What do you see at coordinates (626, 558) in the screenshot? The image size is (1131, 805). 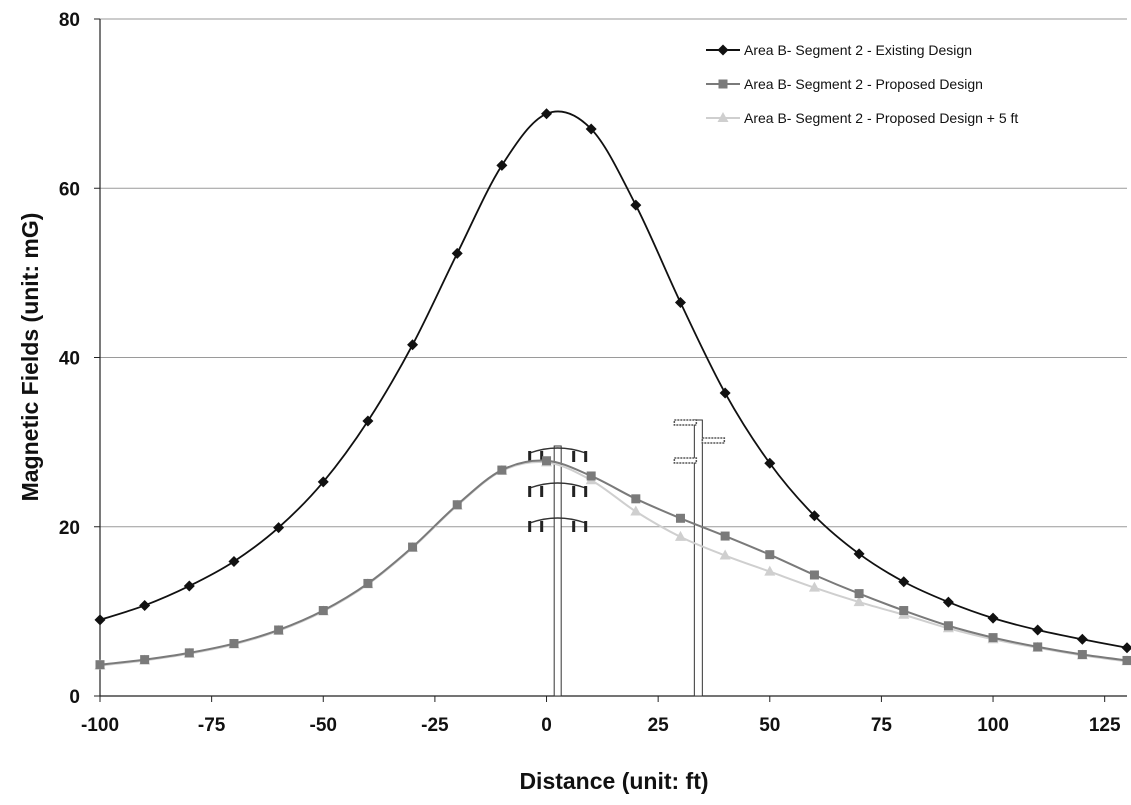 I see `structure-layer` at bounding box center [626, 558].